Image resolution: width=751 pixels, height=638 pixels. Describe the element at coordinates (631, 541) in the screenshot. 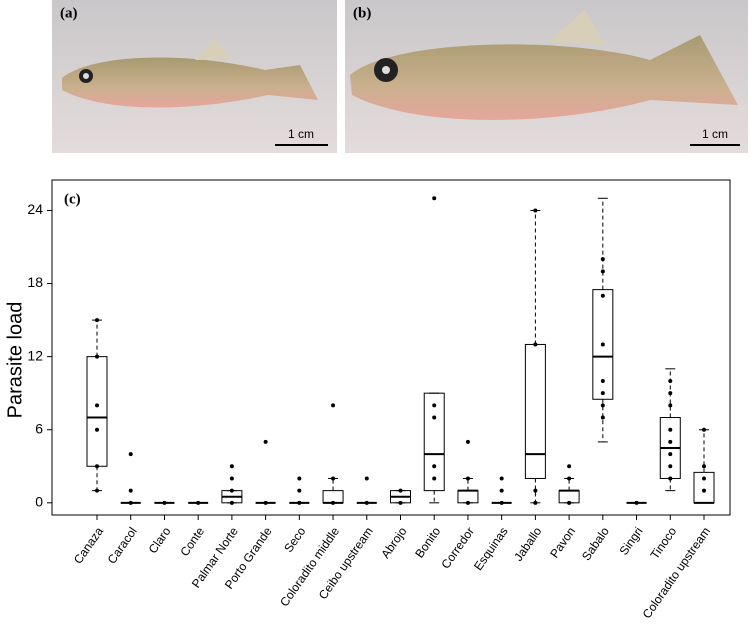

I see `x-tick-label: Singri` at that location.